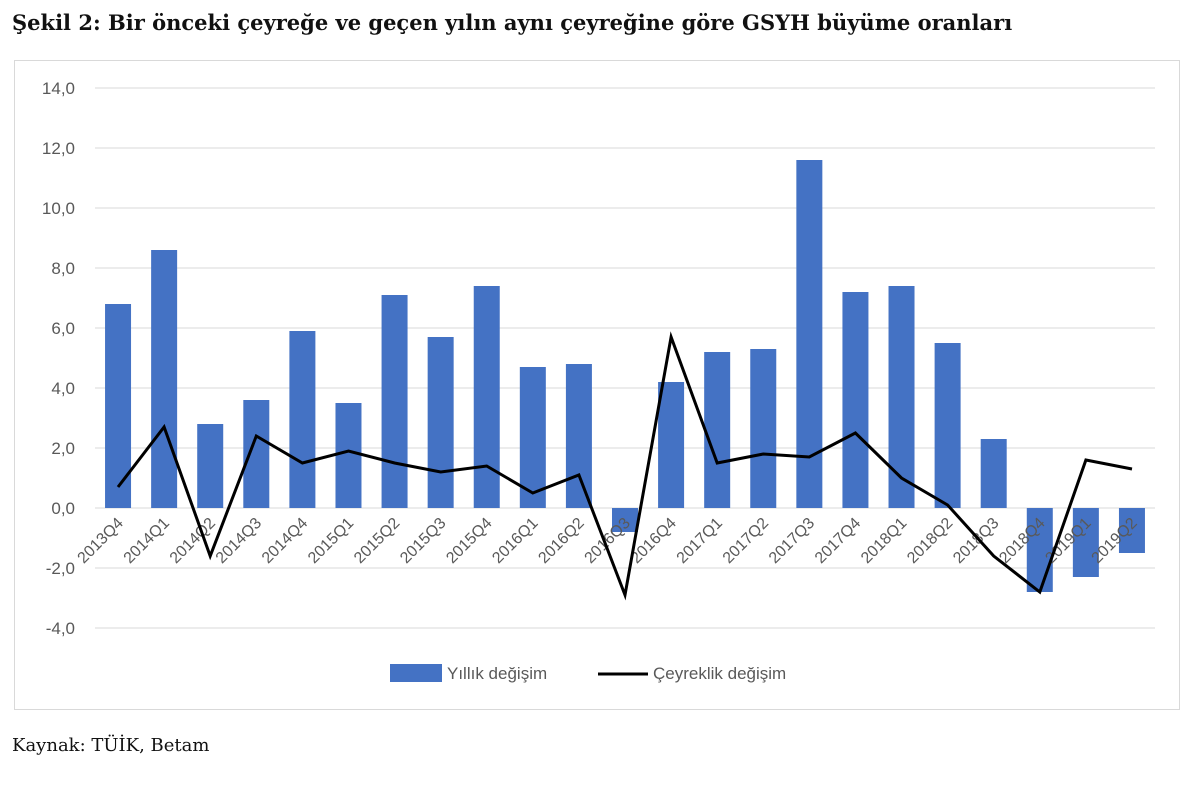 The image size is (1200, 796). I want to click on legend-line-label: Çeyreklik değişim, so click(719, 673).